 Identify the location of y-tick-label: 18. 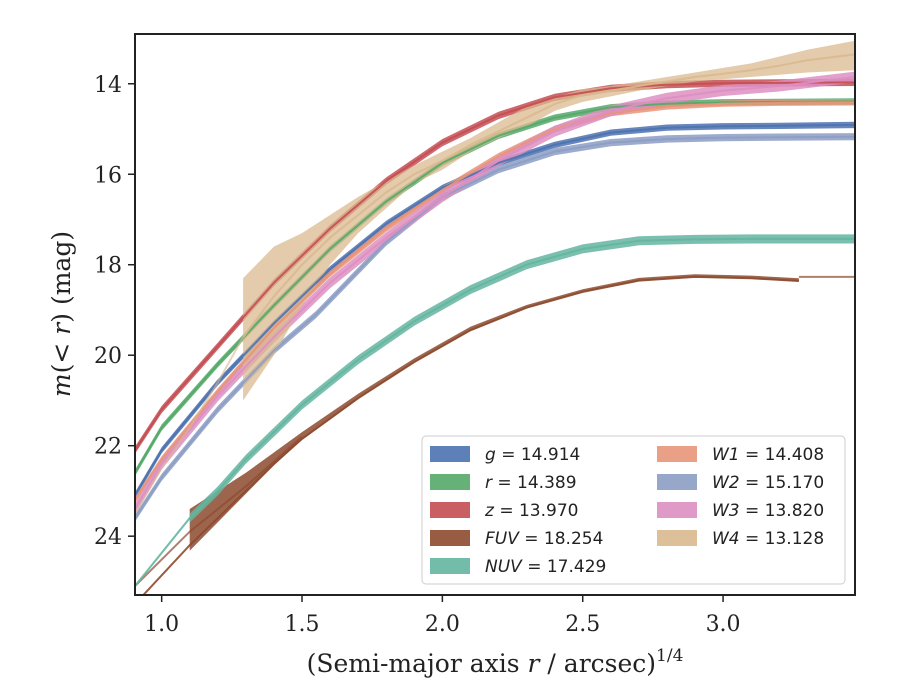
(108, 266).